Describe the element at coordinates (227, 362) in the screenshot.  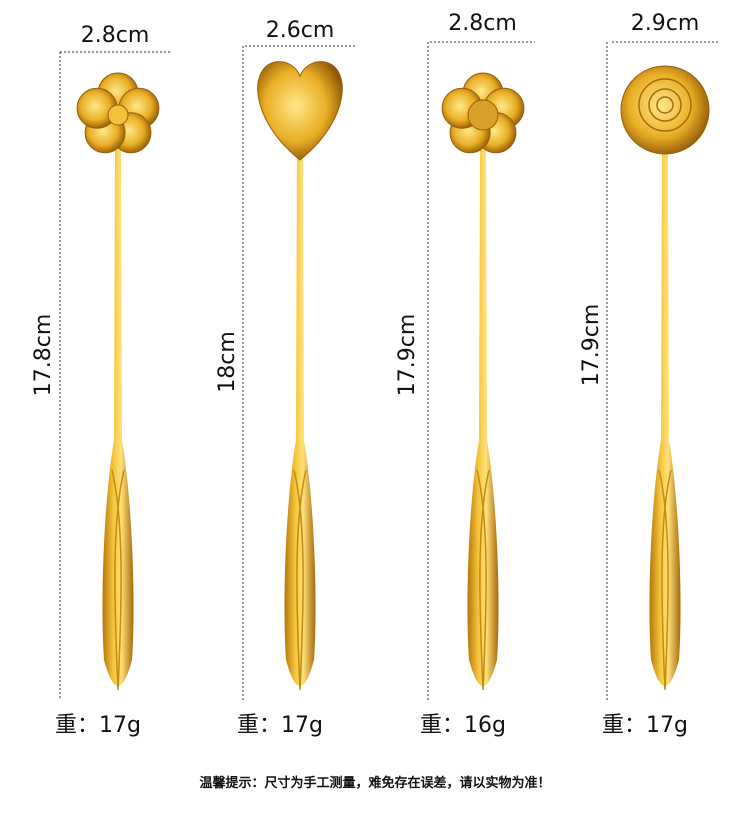
I see `length-label: 18cm` at that location.